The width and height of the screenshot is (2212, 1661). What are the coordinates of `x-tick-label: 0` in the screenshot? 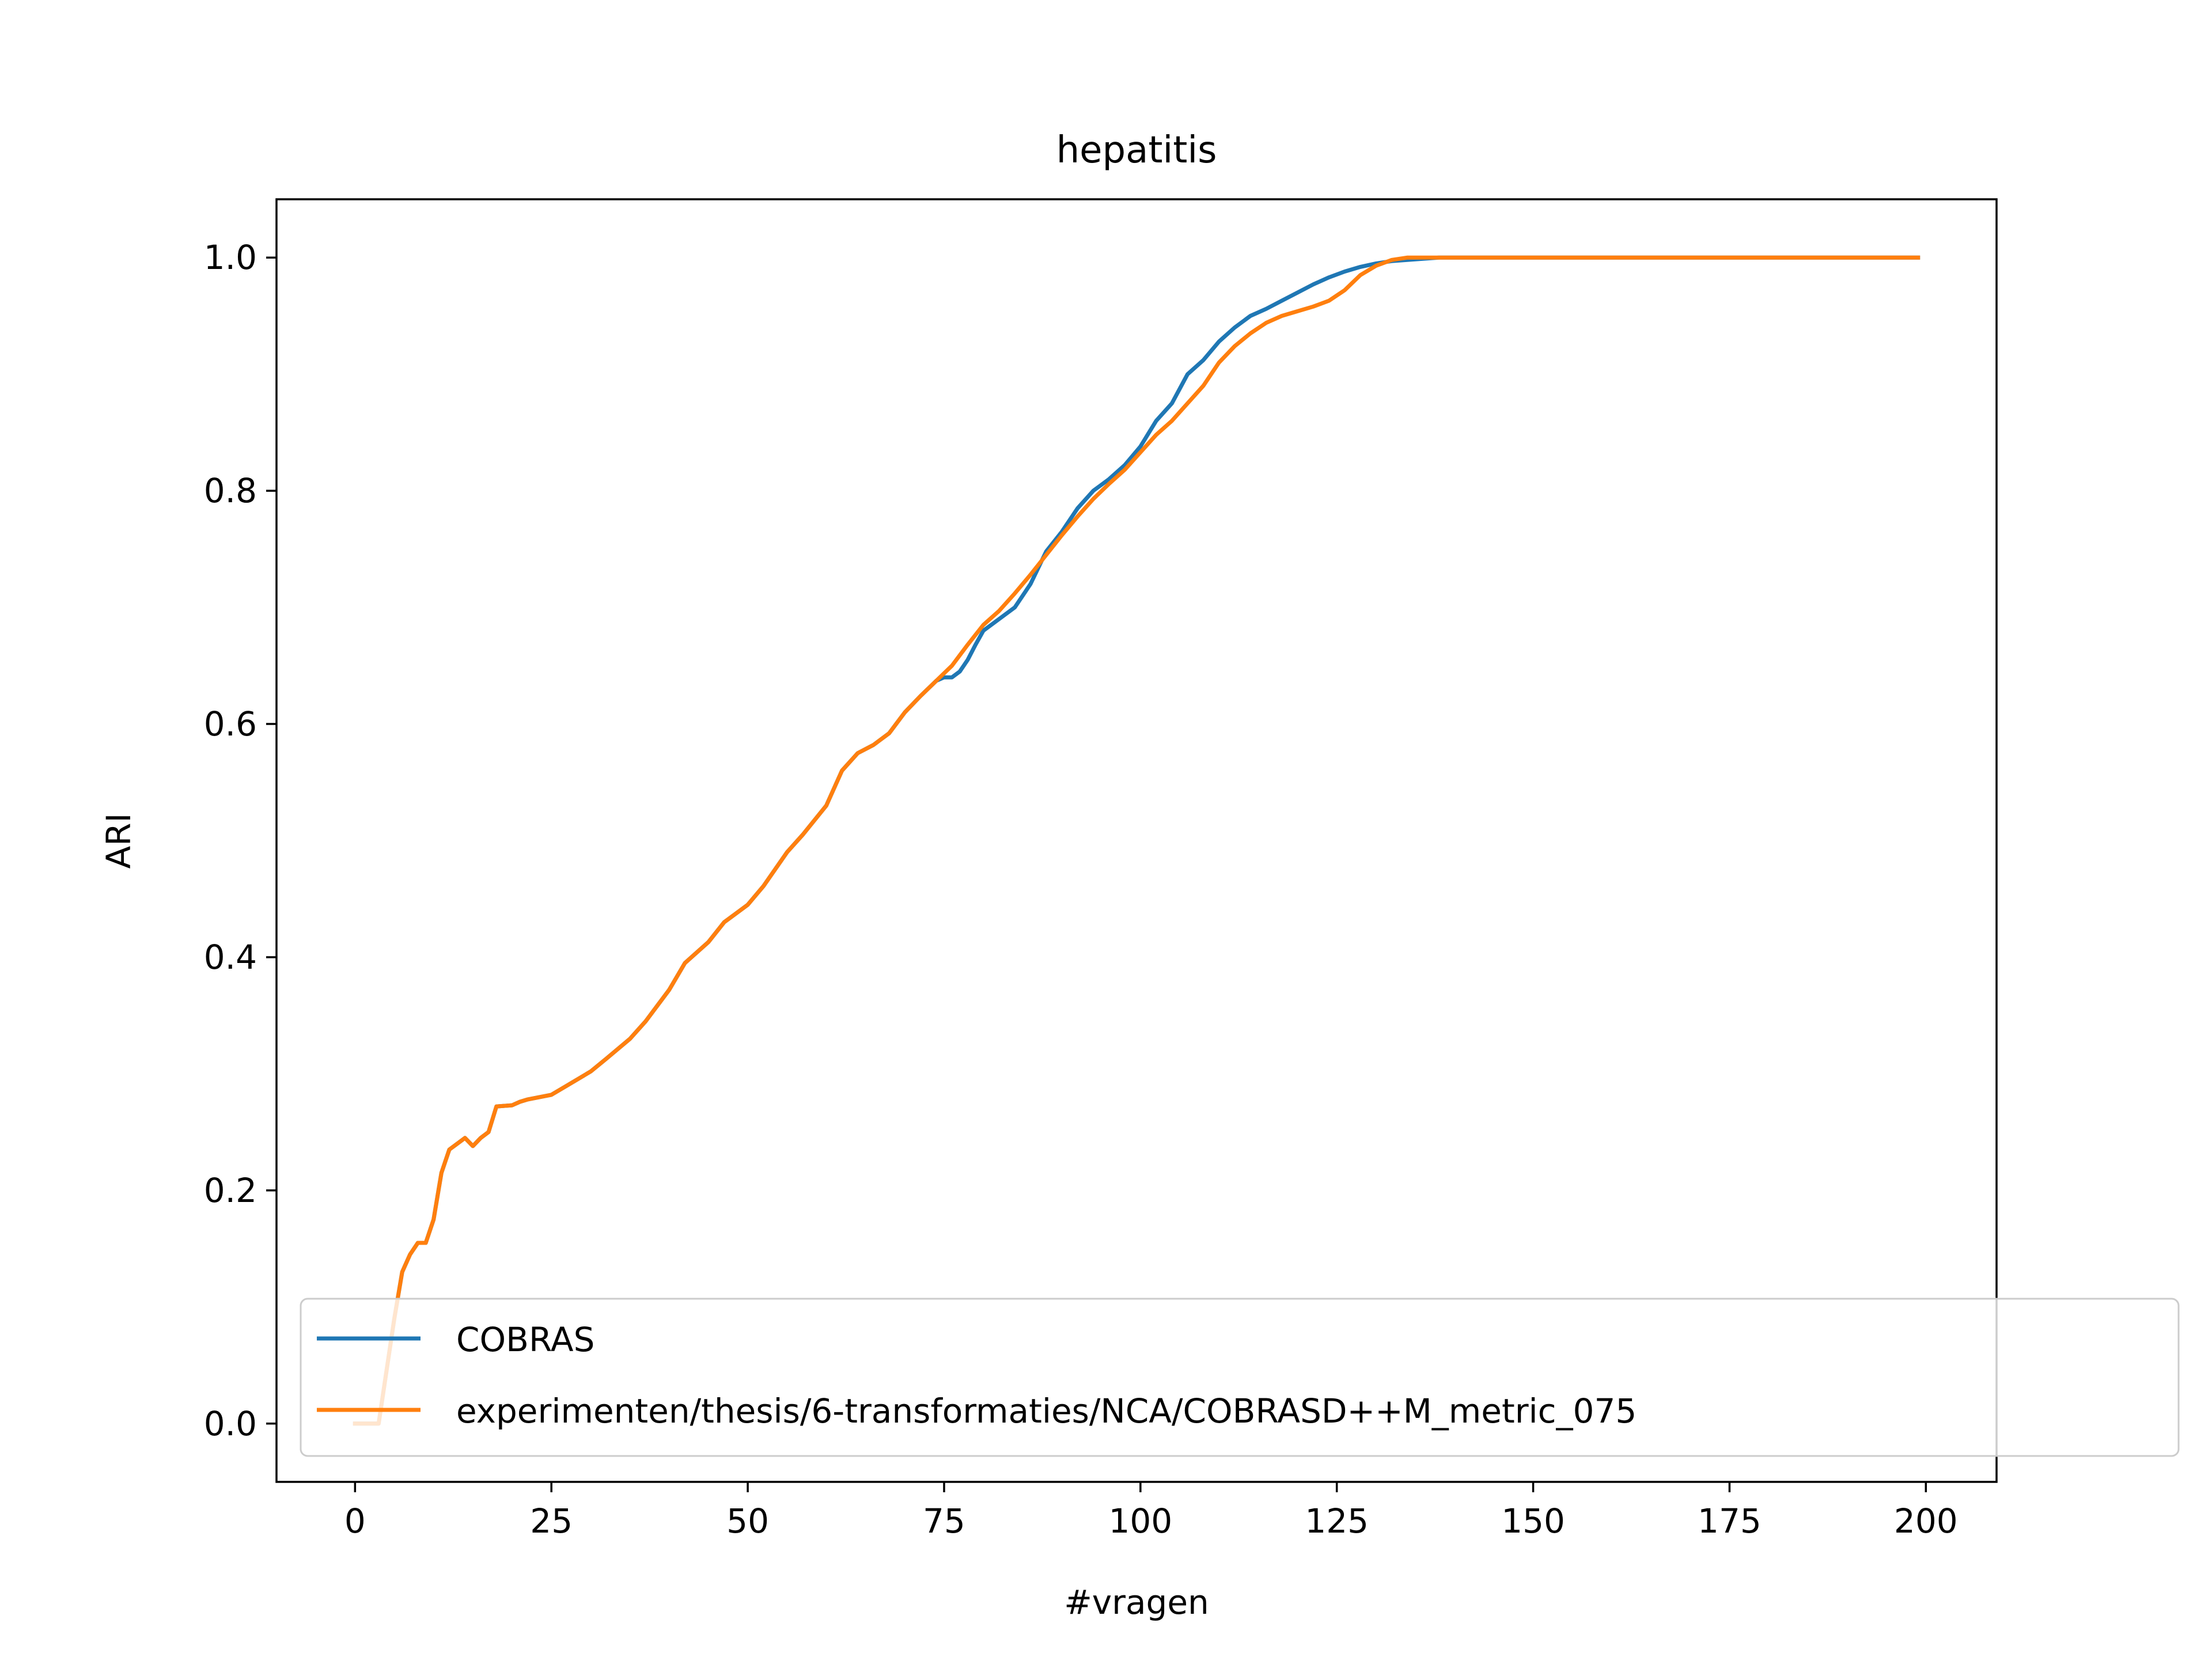 It's located at (355, 1521).